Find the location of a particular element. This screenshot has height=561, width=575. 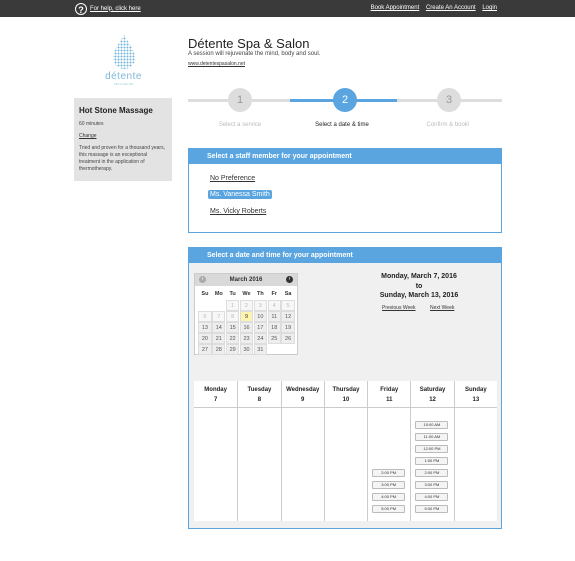

next-month-icon: › is located at coordinates (289, 279).